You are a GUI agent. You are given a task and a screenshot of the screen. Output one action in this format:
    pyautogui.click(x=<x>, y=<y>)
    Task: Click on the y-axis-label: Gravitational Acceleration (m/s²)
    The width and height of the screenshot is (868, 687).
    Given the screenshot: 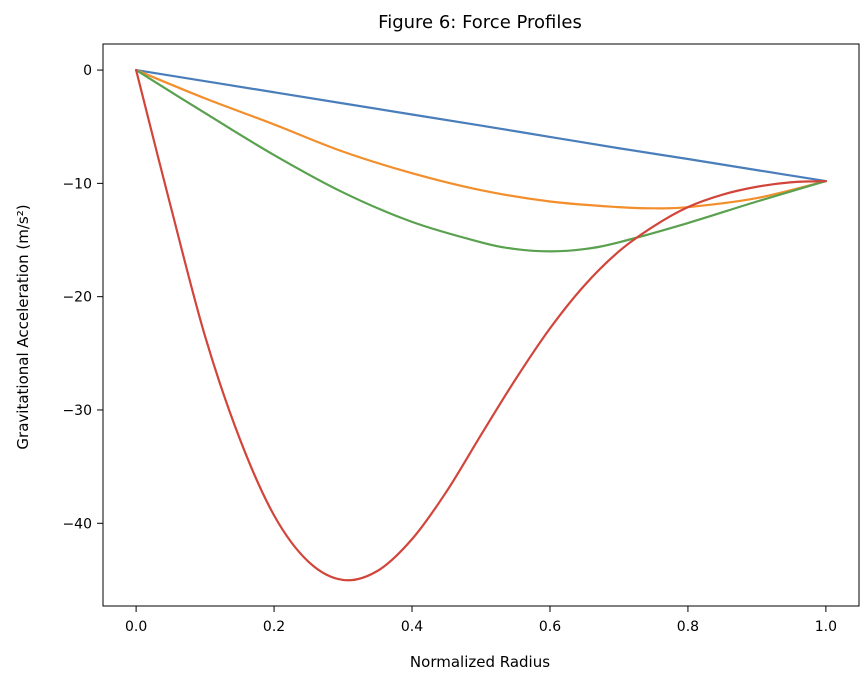 What is the action you would take?
    pyautogui.click(x=23, y=326)
    